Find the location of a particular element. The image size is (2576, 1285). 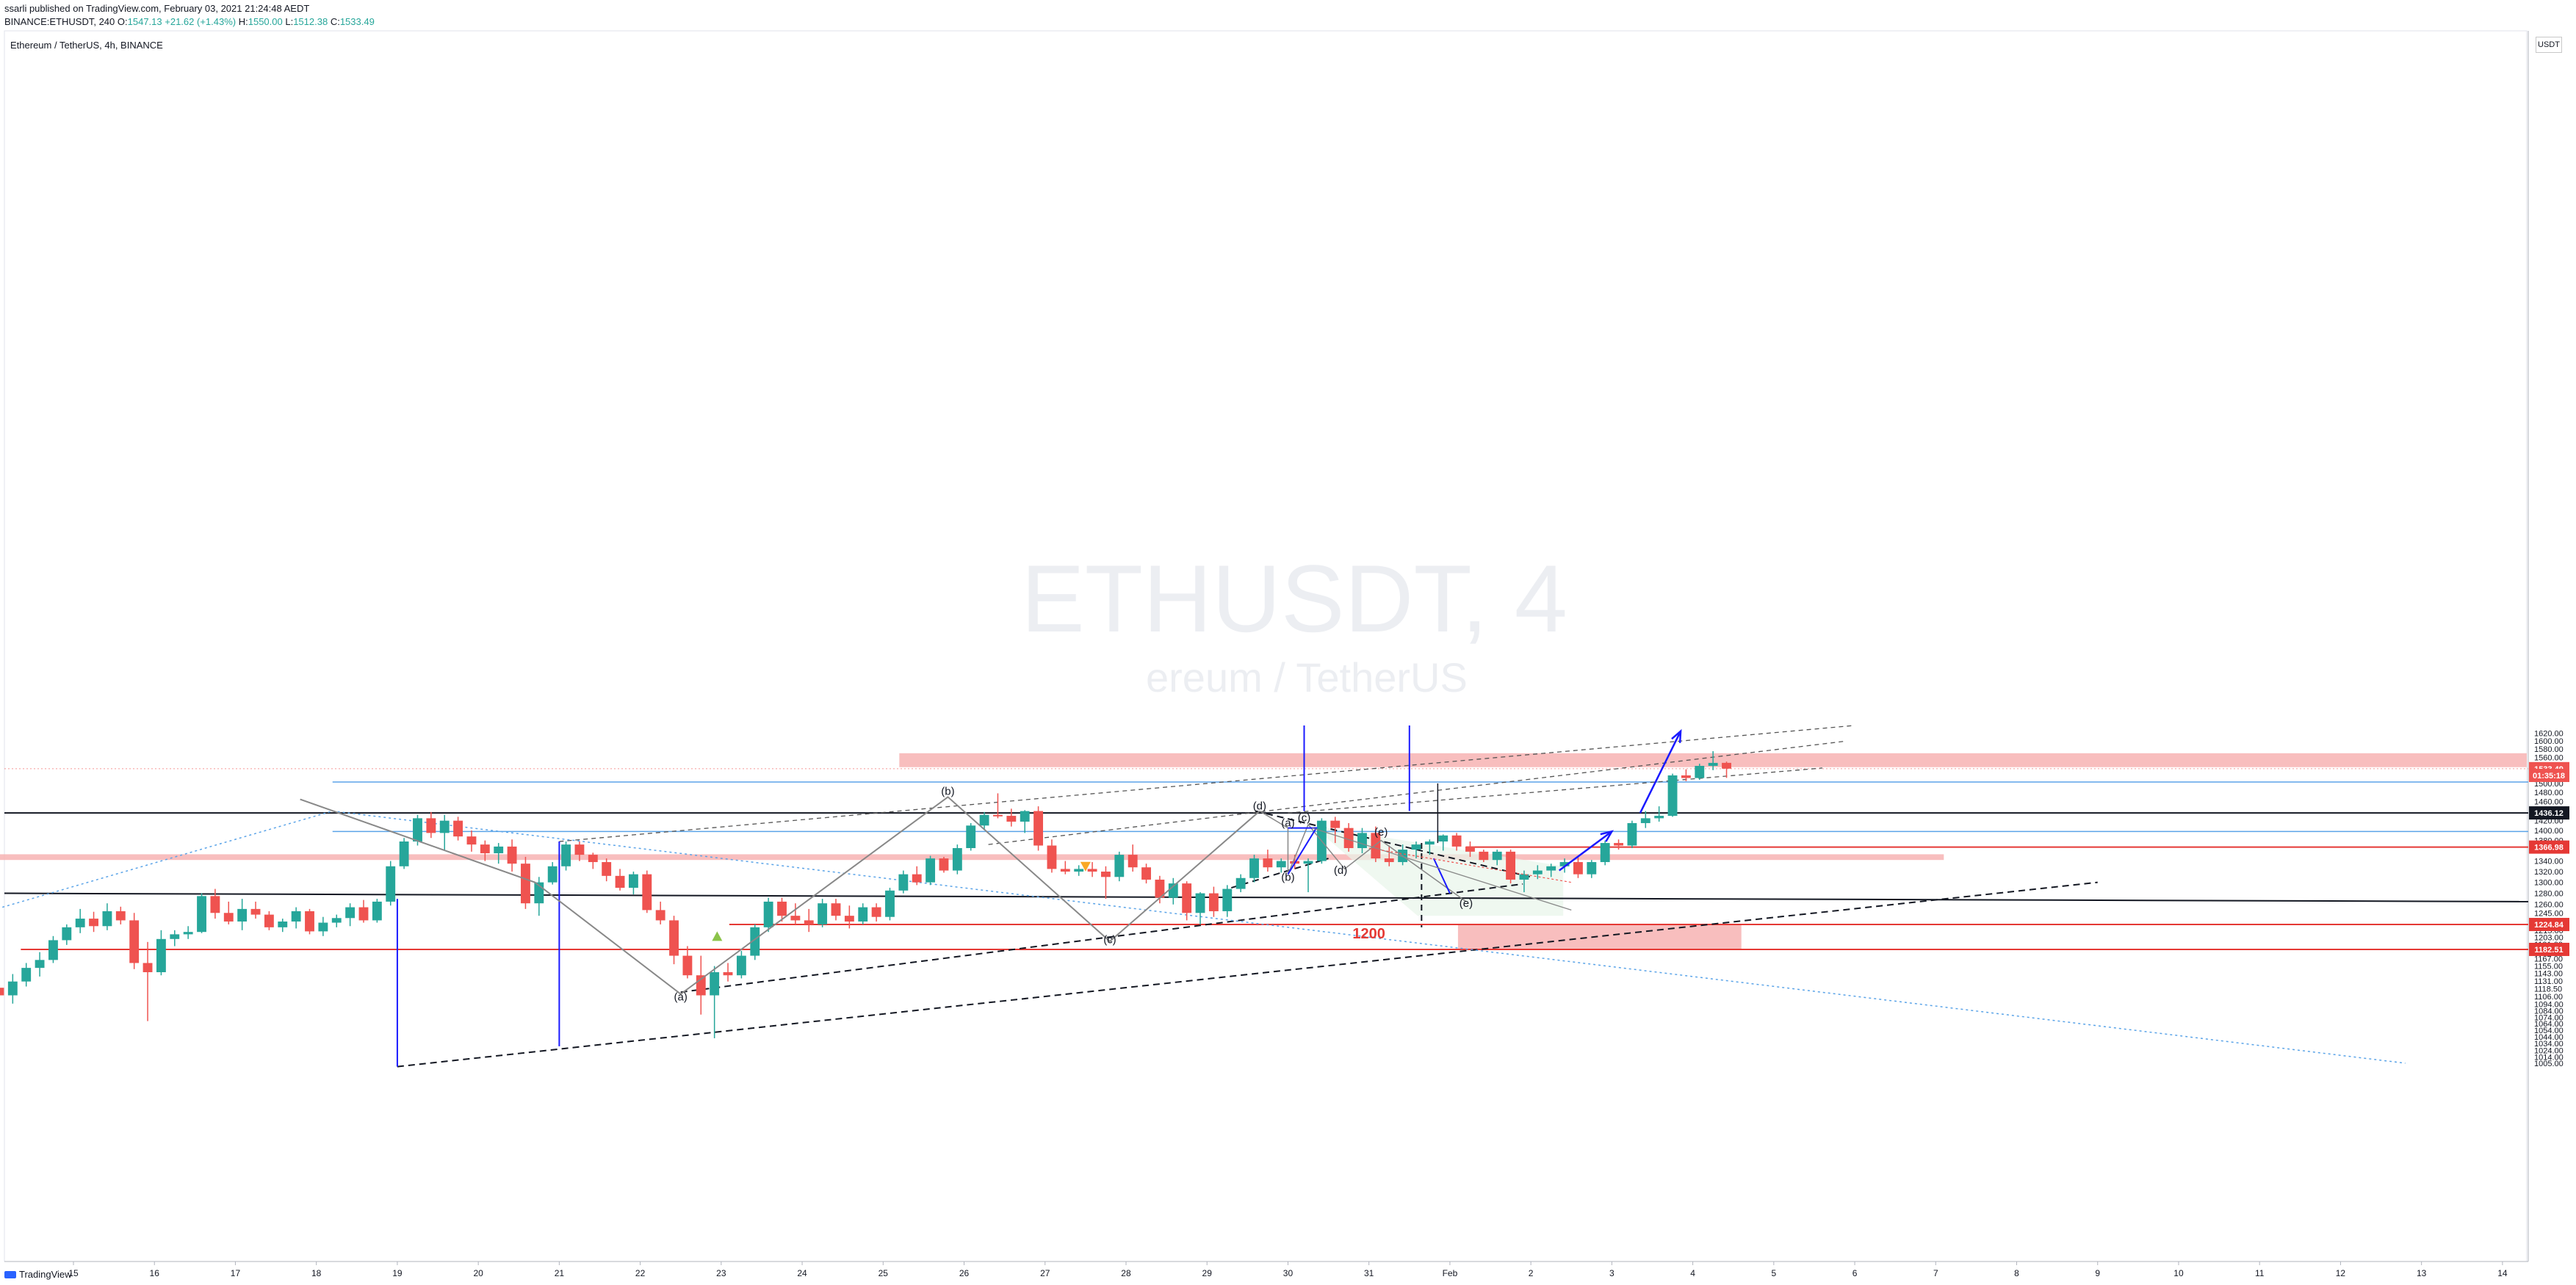

y-tick-label: 1118.50 is located at coordinates (2548, 989).